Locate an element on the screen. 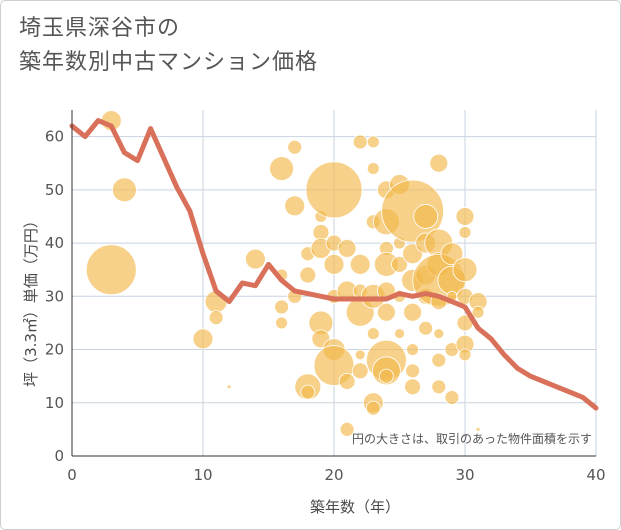  x-tick-label: 0 is located at coordinates (72, 475).